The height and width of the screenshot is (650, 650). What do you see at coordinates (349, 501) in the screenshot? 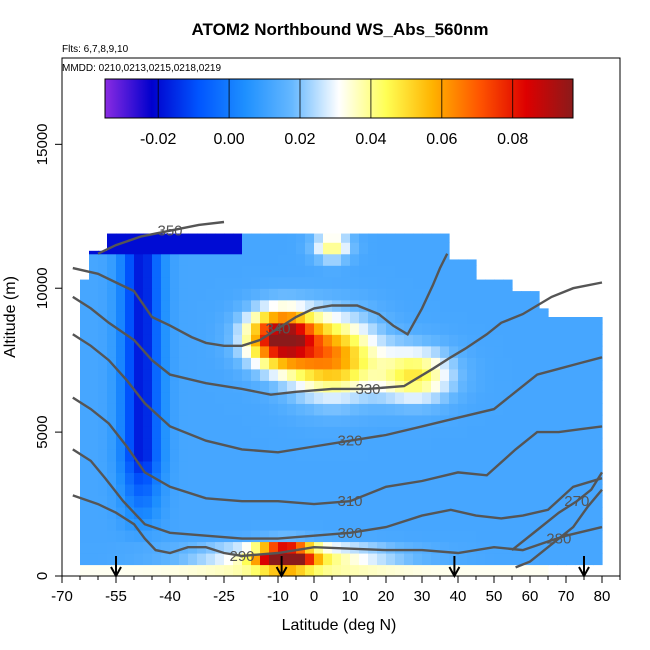
I see `theta-contour-label: 310` at bounding box center [349, 501].